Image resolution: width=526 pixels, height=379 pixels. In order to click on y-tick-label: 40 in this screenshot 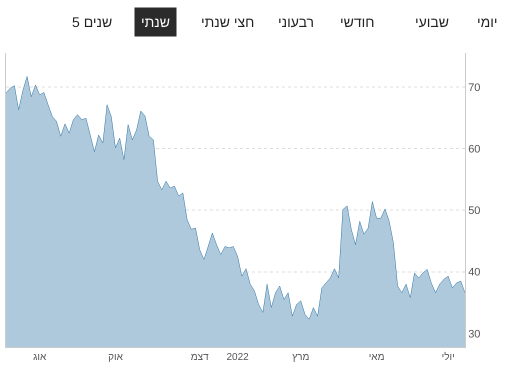, I will do `click(474, 272)`.